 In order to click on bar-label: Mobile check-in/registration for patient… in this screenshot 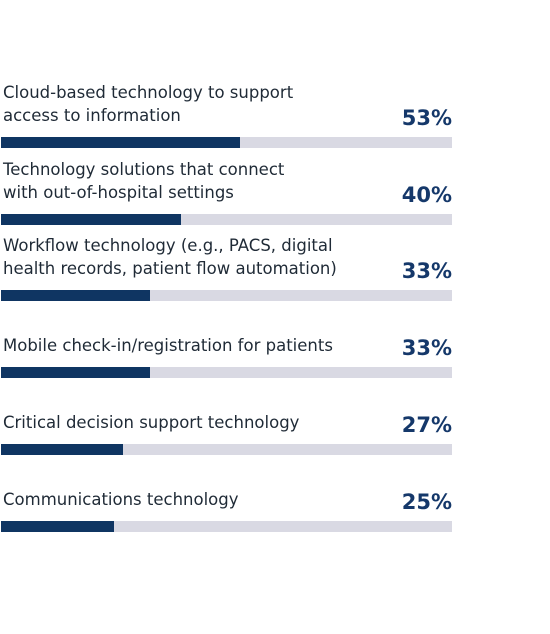, I will do `click(168, 345)`.